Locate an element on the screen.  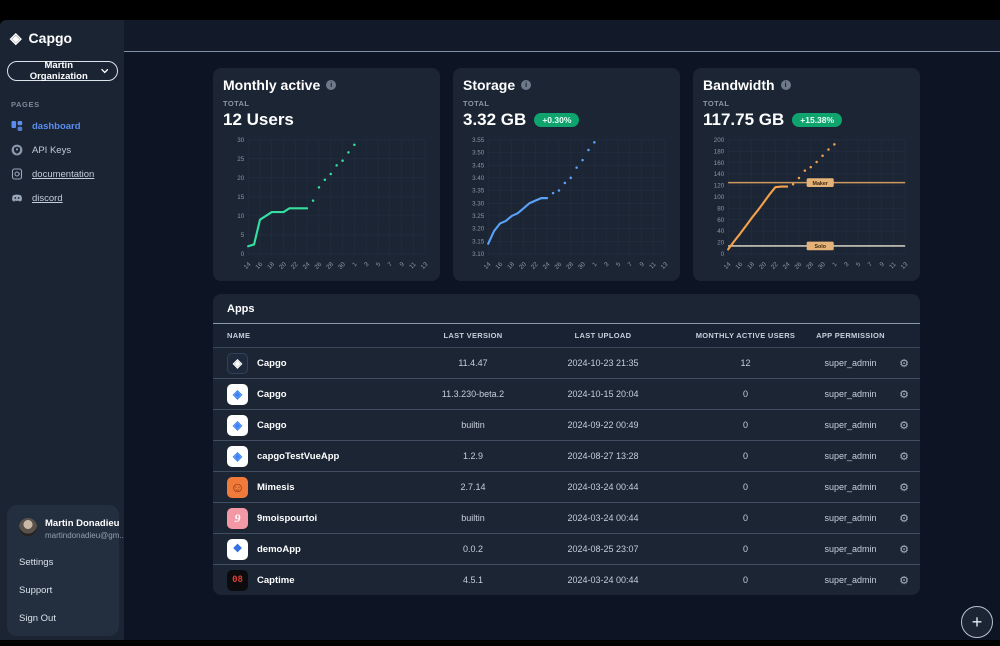
svg-text: 140 is located at coordinates (719, 174).